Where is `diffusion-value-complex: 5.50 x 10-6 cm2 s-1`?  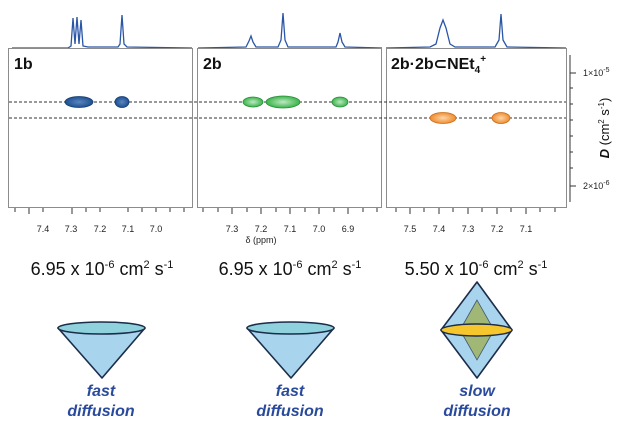
diffusion-value-complex: 5.50 x 10-6 cm2 s-1 is located at coordinates (476, 269).